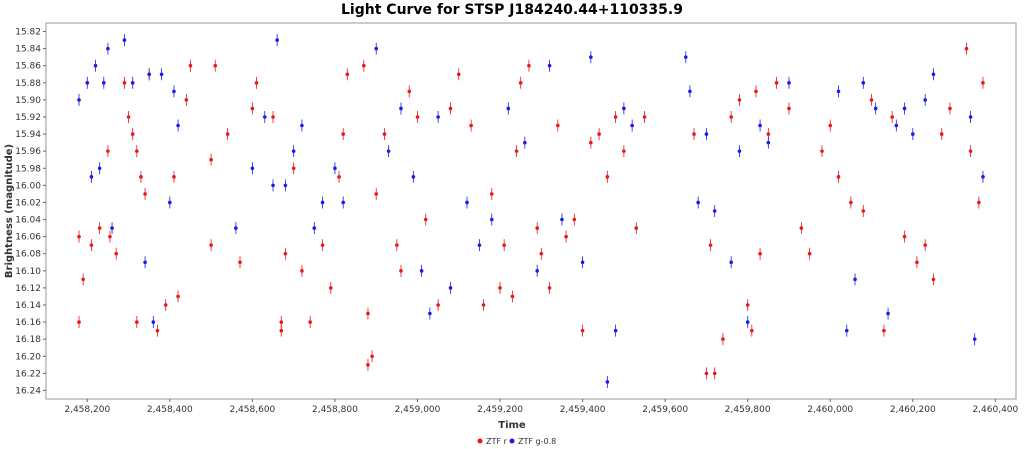 Image resolution: width=1024 pixels, height=449 pixels. What do you see at coordinates (995, 410) in the screenshot?
I see `x-tick-label: 2,460,400` at bounding box center [995, 410].